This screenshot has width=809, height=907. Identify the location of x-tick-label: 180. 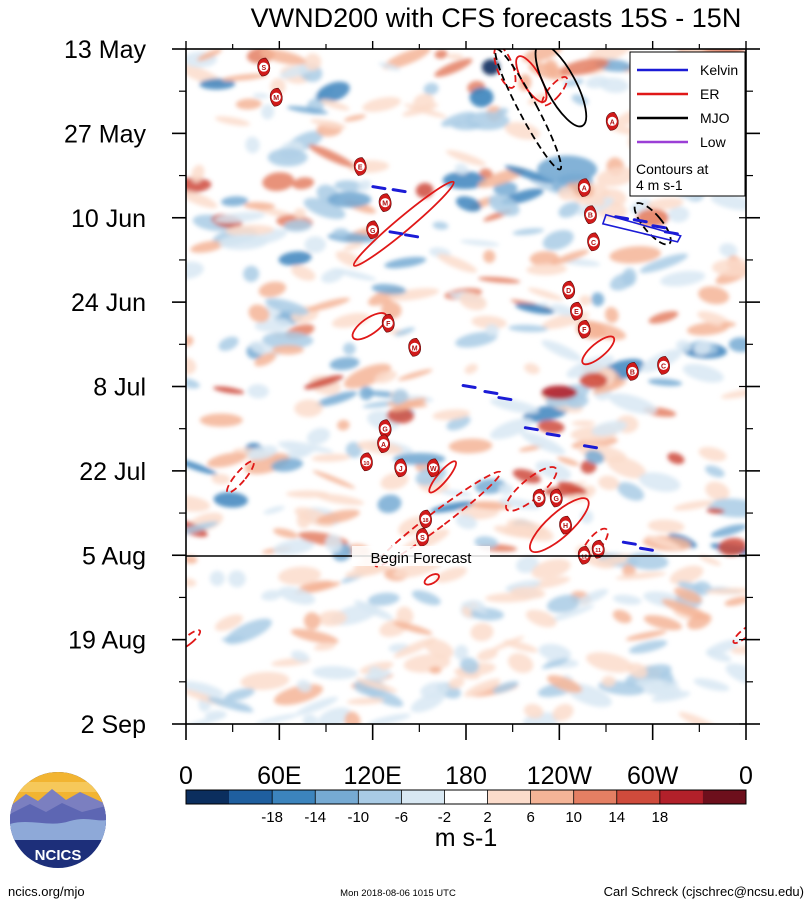
(466, 776).